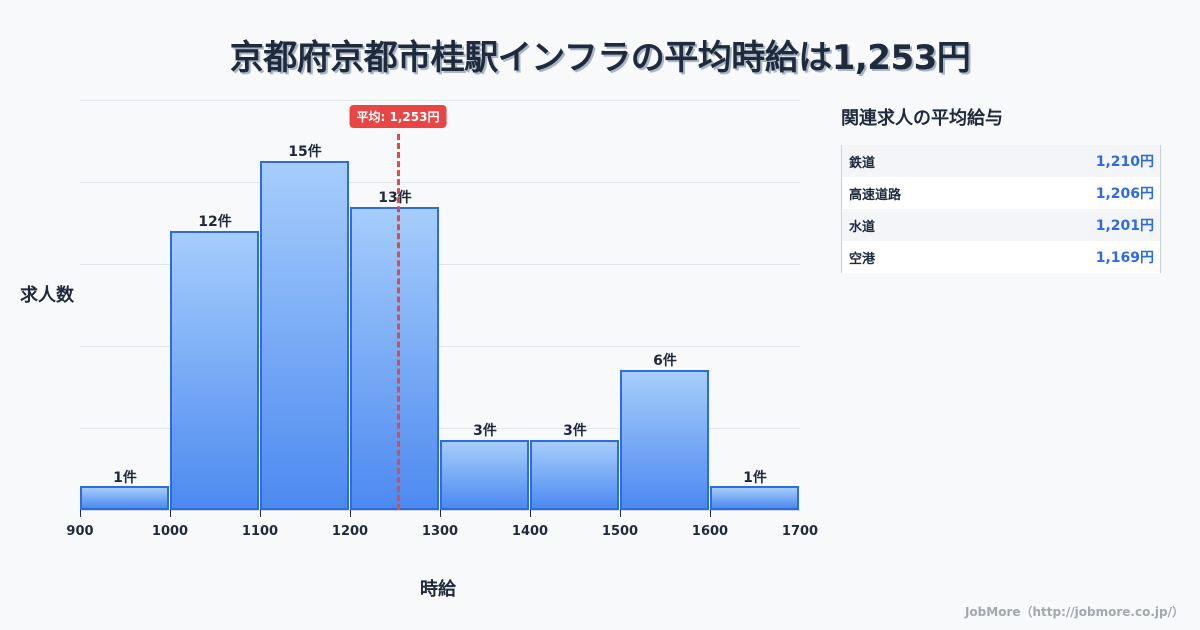 This screenshot has width=1200, height=630. Describe the element at coordinates (305, 152) in the screenshot. I see `bar-value-label: 15件` at that location.